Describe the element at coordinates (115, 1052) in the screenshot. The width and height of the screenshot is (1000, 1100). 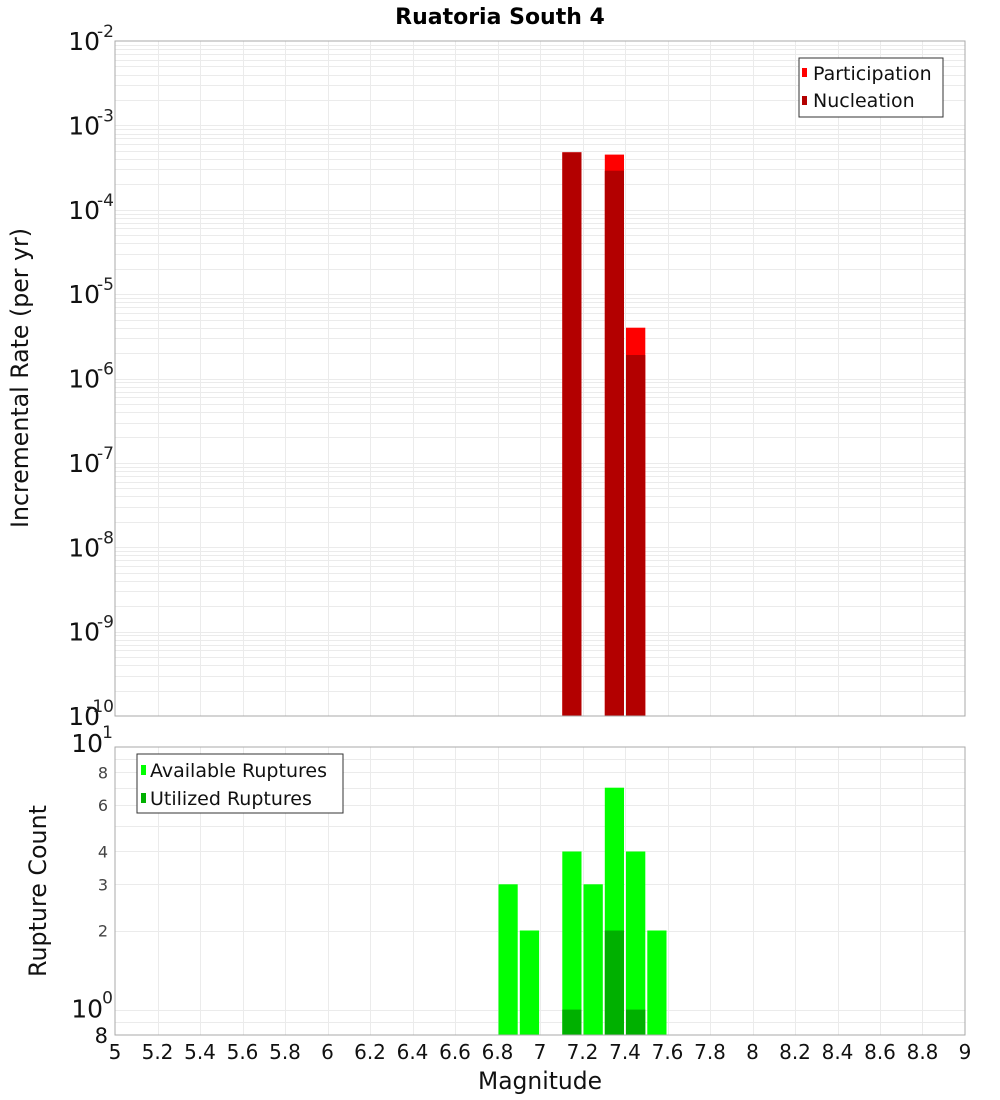
I see `x-tick-label: 5` at that location.